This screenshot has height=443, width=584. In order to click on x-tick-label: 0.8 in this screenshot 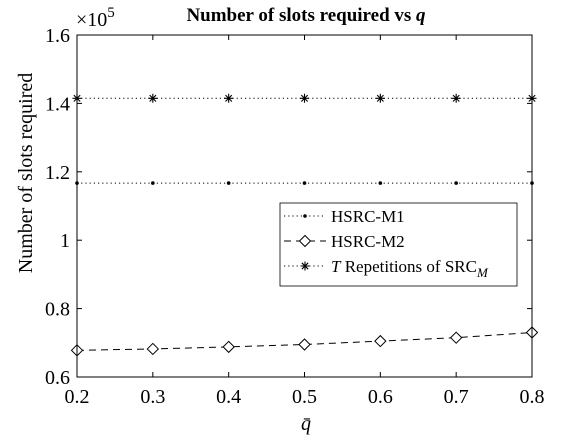, I will do `click(532, 397)`.